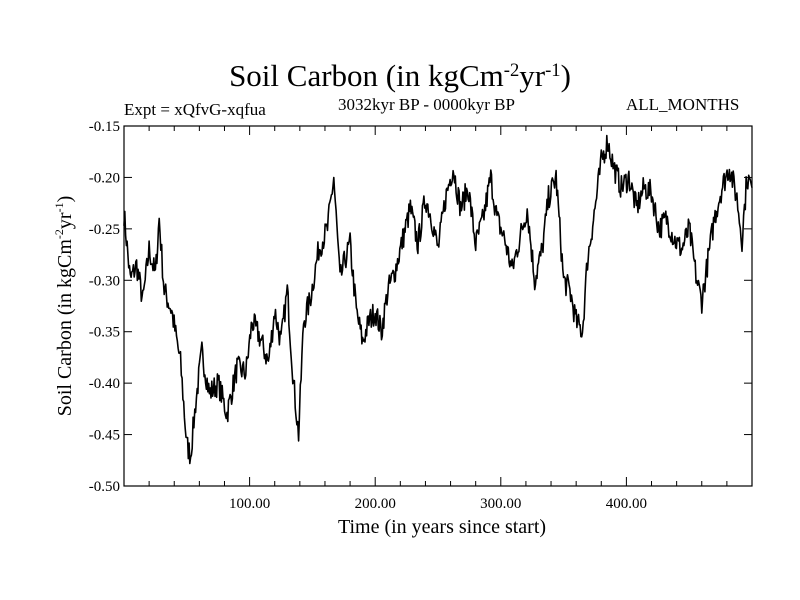 This screenshot has height=600, width=800. I want to click on period-label: 3032kyr BP - 0000kyr BP, so click(426, 104).